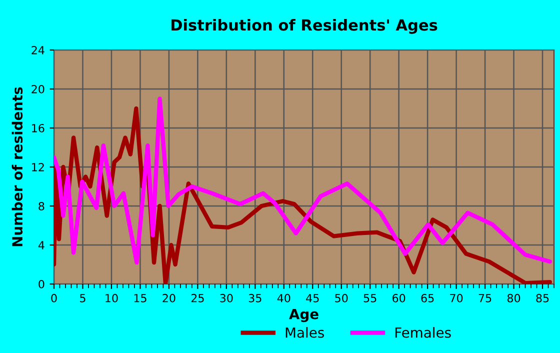 Image resolution: width=560 pixels, height=353 pixels. Describe the element at coordinates (423, 332) in the screenshot. I see `legend-label: Females` at that location.